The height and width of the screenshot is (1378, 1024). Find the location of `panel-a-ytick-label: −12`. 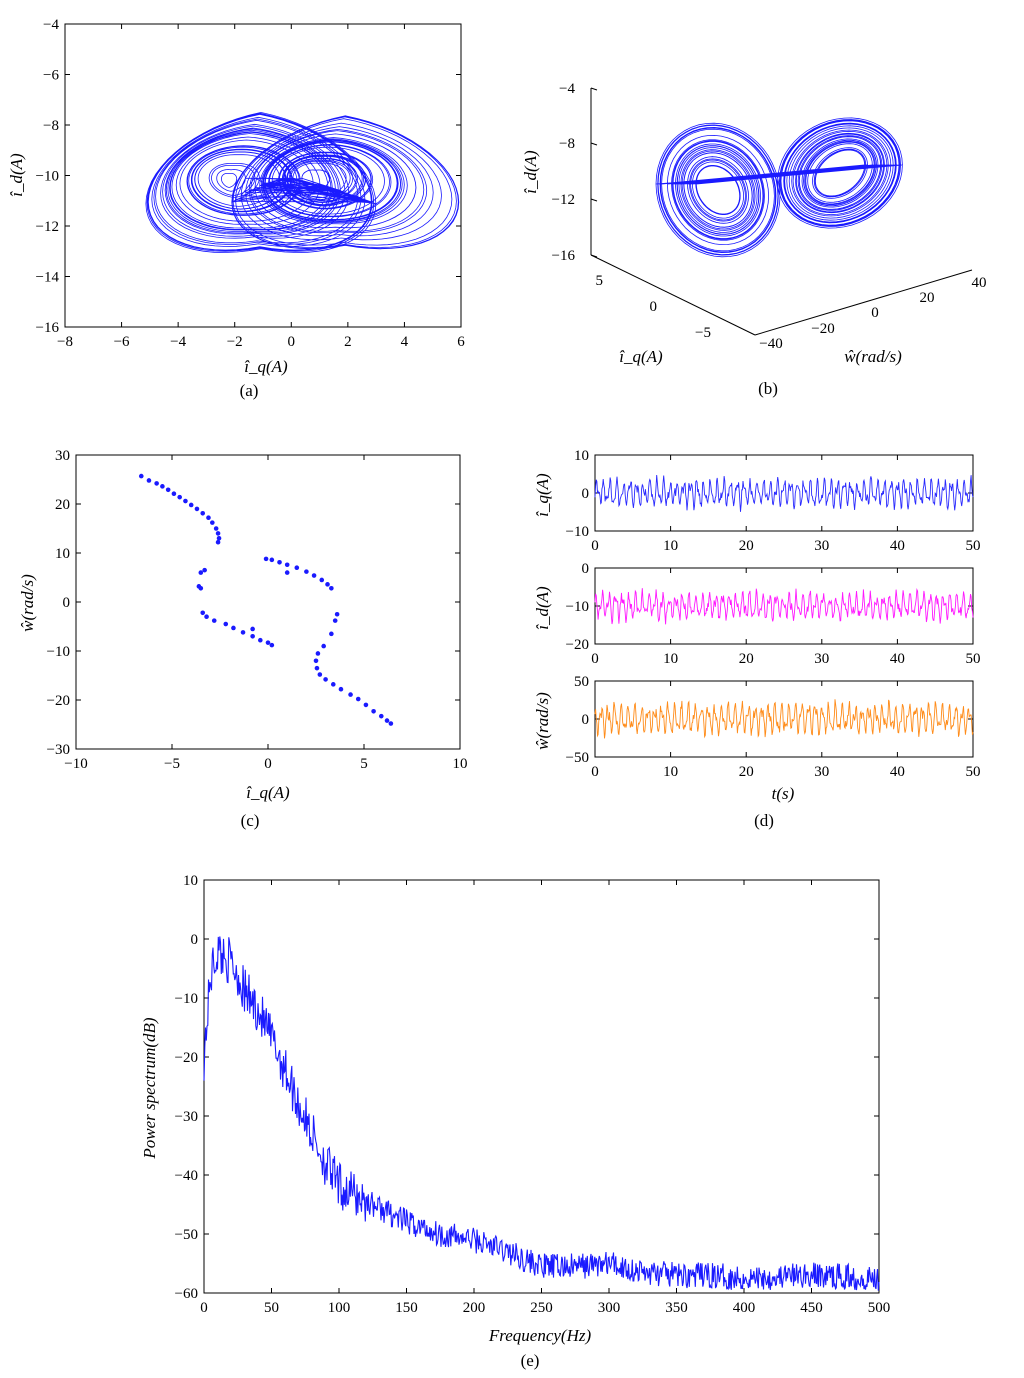

panel-a-ytick-label: −12 is located at coordinates (47, 227).